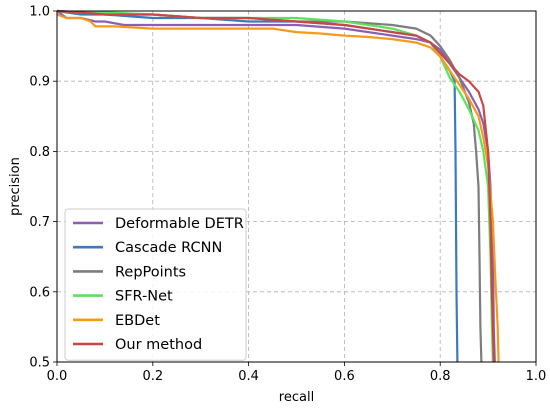 The width and height of the screenshot is (550, 408). What do you see at coordinates (179, 224) in the screenshot?
I see `legend-label-deformable-detr: Deformable DETR` at bounding box center [179, 224].